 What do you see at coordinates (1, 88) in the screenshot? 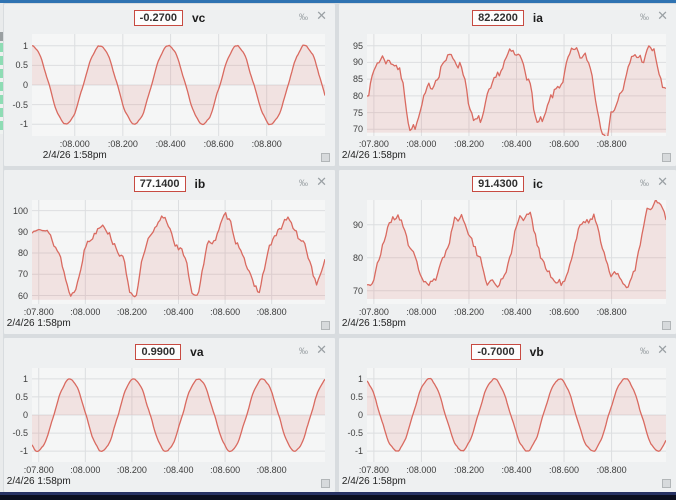
I see `left-edge-green-list-segments` at bounding box center [1, 88].